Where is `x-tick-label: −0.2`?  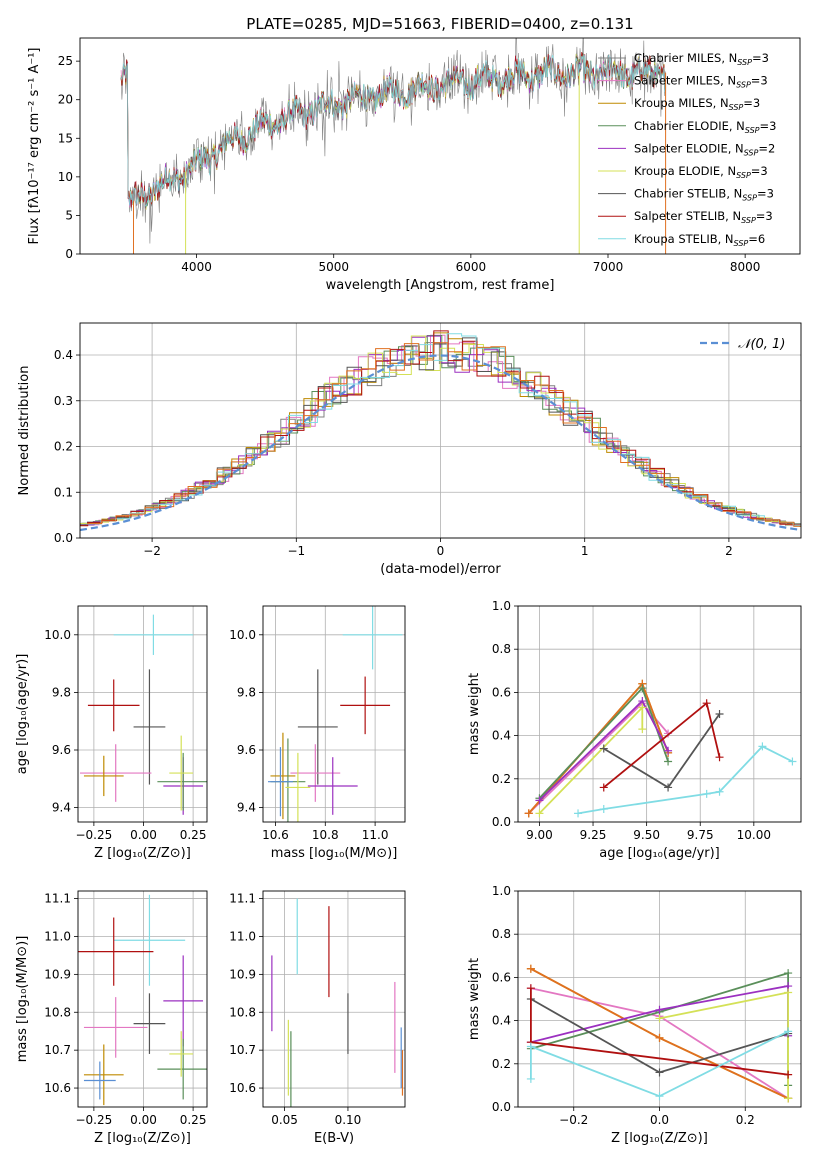
x-tick-label: −0.2 is located at coordinates (573, 1120).